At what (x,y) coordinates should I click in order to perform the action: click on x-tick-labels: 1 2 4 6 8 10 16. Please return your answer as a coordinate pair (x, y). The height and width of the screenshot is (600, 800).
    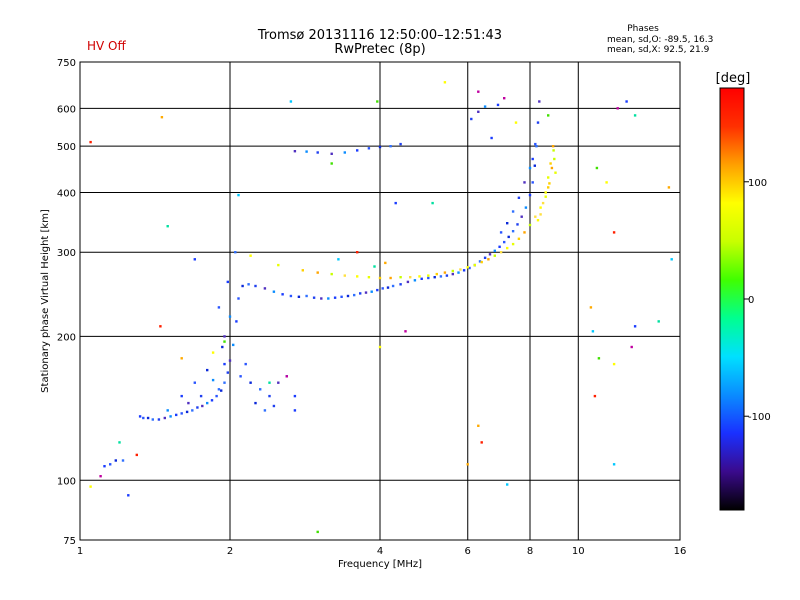
    Looking at the image, I should click on (382, 551).